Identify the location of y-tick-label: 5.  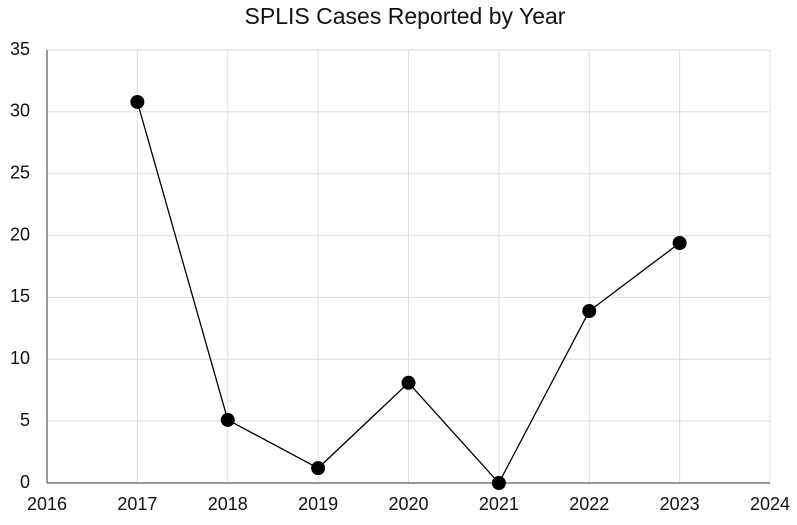
(25, 420).